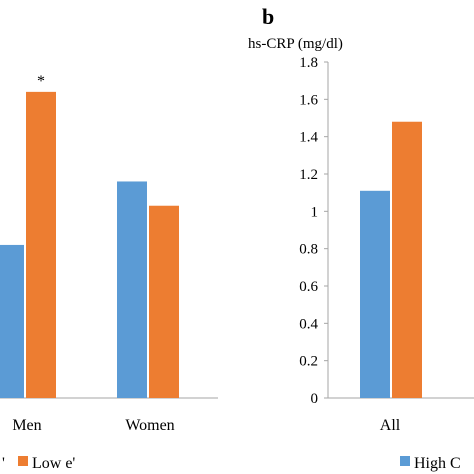 The width and height of the screenshot is (474, 474). What do you see at coordinates (26, 425) in the screenshot?
I see `x-tick-label: Men` at bounding box center [26, 425].